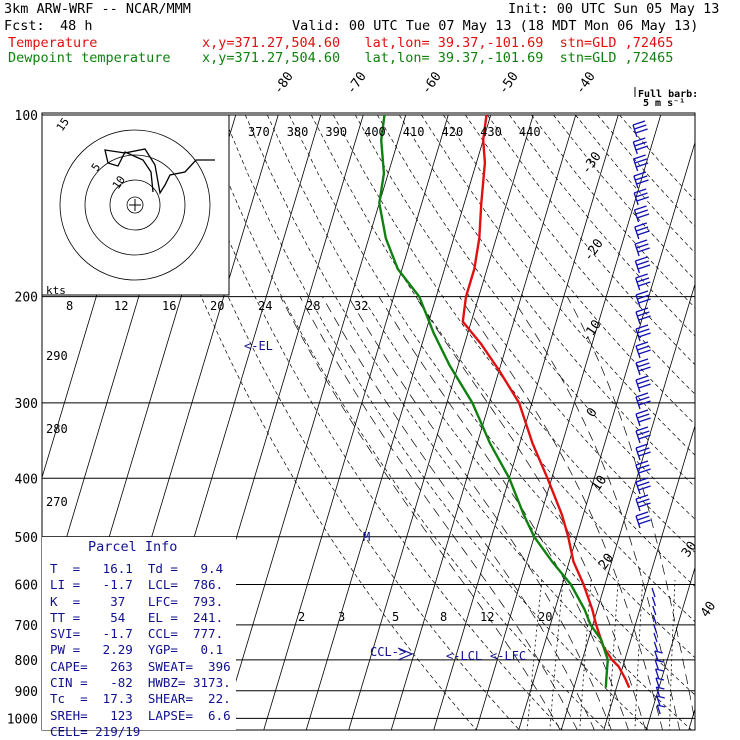  I want to click on hodograph-center, so click(135, 205).